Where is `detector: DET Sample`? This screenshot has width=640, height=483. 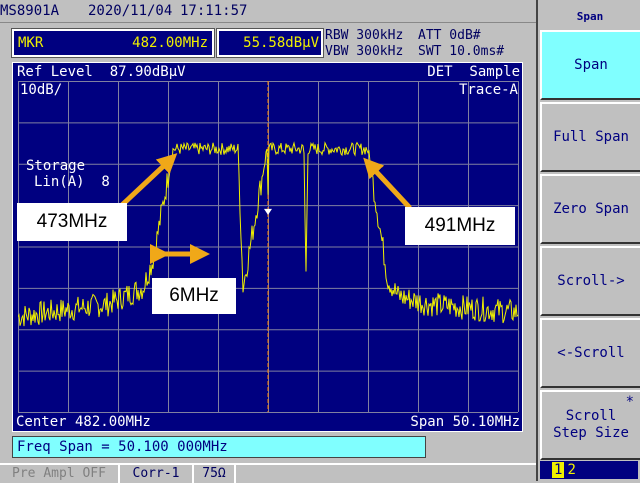 detector: DET Sample is located at coordinates (473, 72).